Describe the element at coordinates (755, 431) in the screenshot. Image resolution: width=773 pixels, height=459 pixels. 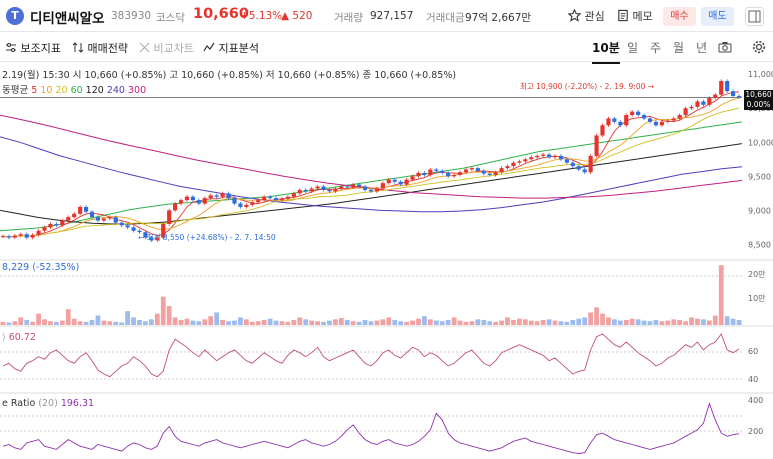
I see `vr-tick-label: 200` at that location.